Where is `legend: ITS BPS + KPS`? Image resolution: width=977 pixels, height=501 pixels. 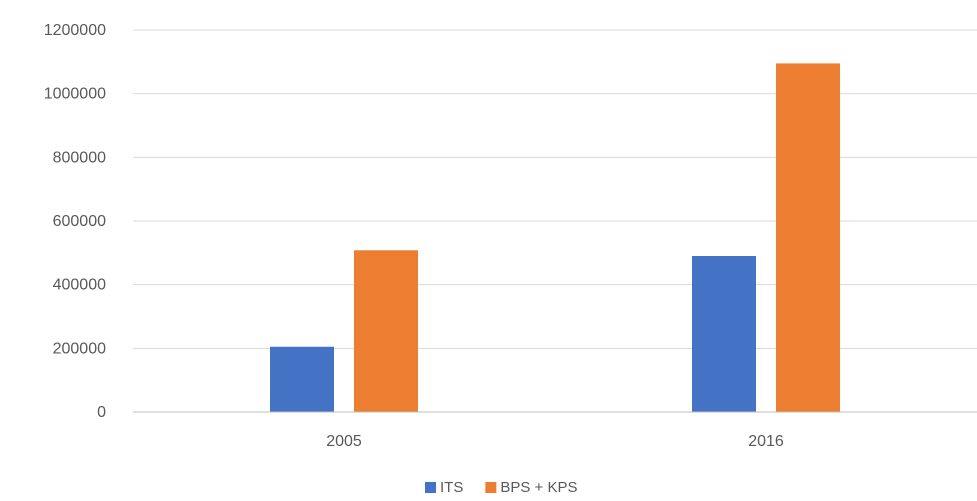
legend: ITS BPS + KPS is located at coordinates (501, 487).